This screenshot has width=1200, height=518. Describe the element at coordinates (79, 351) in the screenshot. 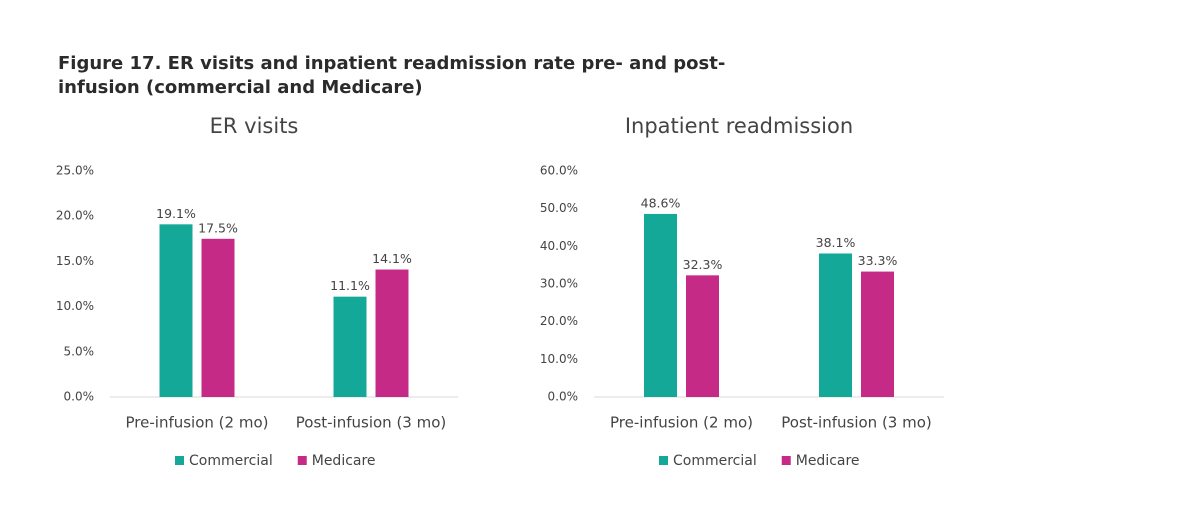

I see `y-tick-label: 5.0%` at that location.